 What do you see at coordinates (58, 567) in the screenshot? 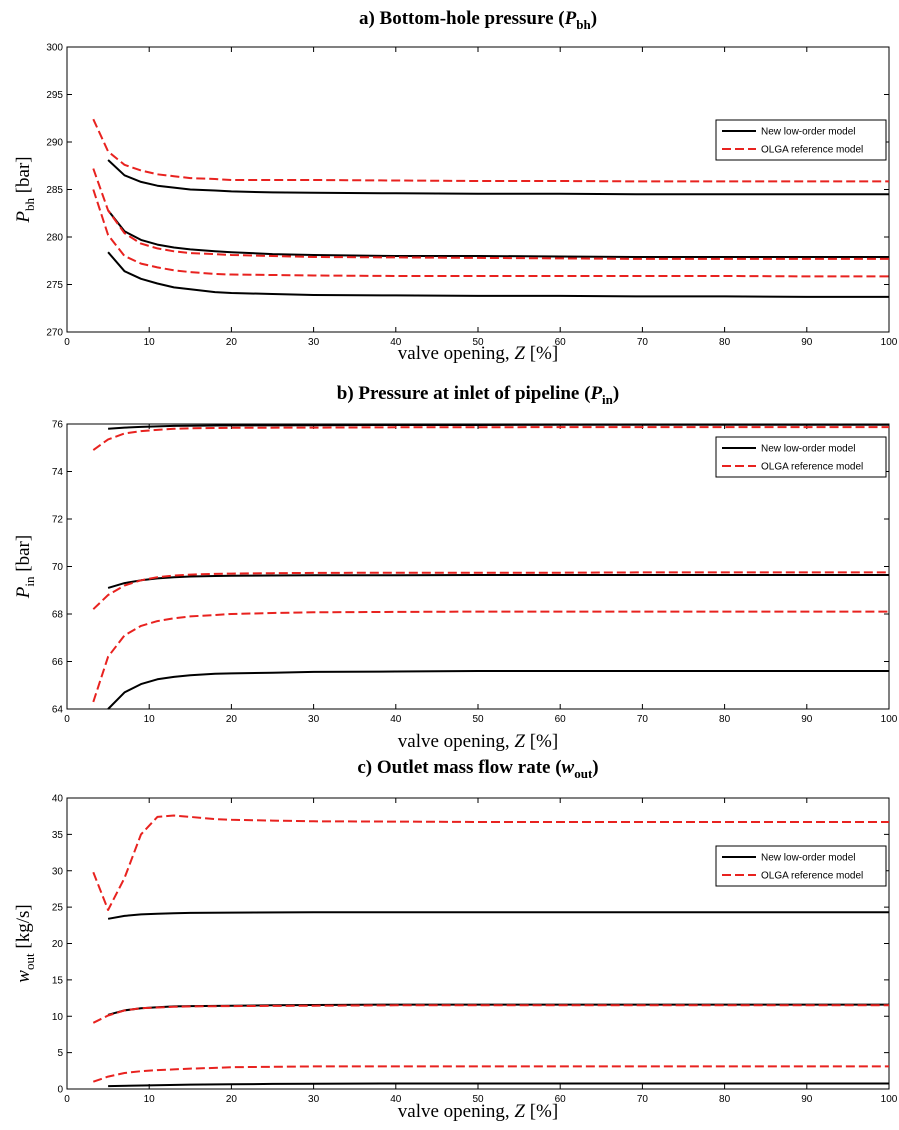
I see `y-tick-label: 70` at bounding box center [58, 567].